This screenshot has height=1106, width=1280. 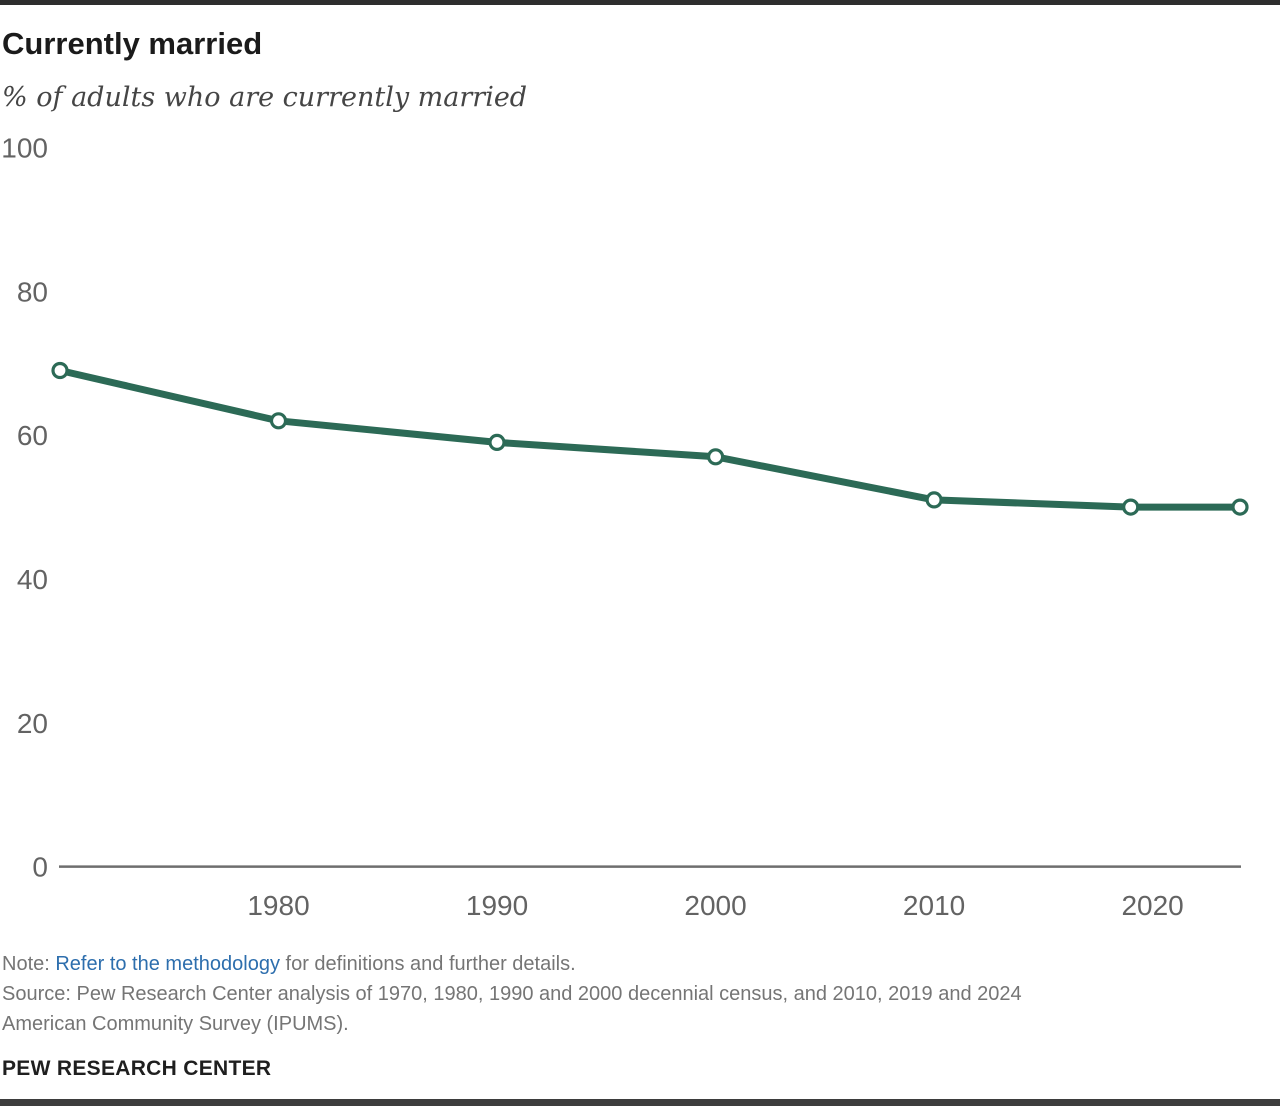 What do you see at coordinates (40, 867) in the screenshot?
I see `y-tick-label: 0` at bounding box center [40, 867].